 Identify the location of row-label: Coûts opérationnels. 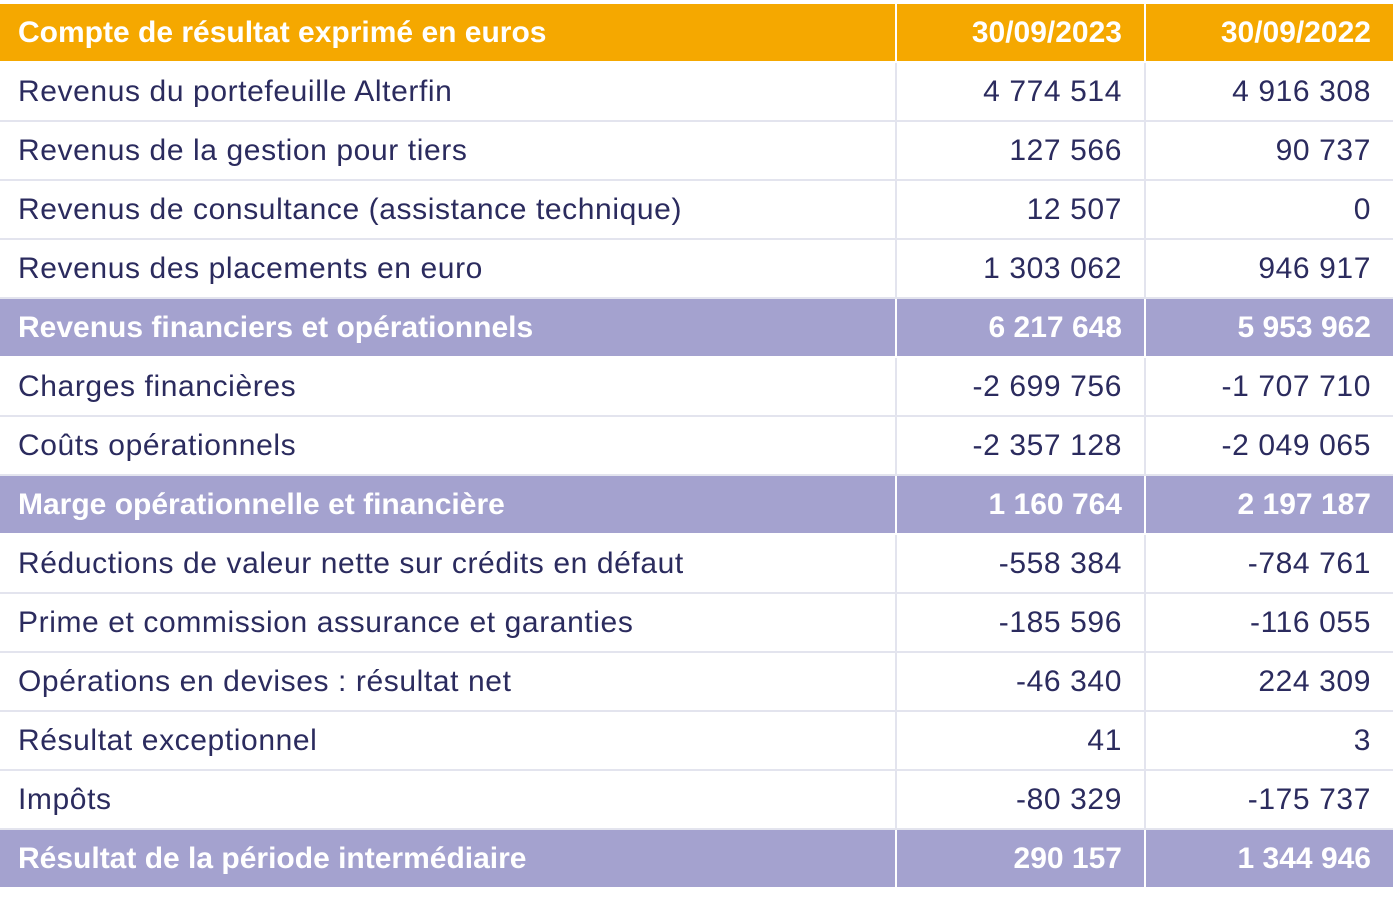
(447, 446).